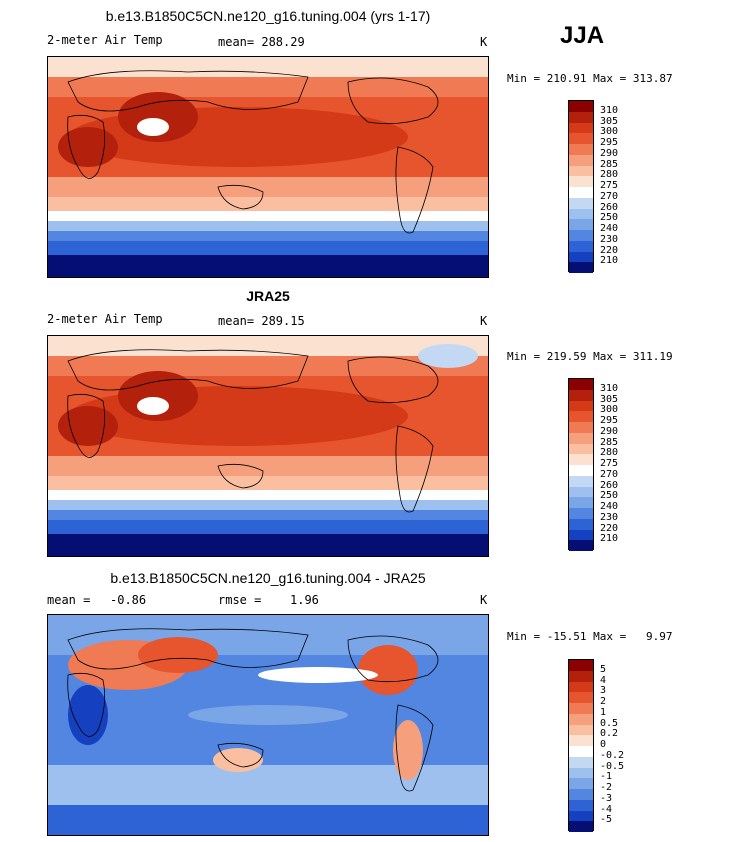  Describe the element at coordinates (609, 153) in the screenshot. I see `colorbar-tick-label: 290` at that location.